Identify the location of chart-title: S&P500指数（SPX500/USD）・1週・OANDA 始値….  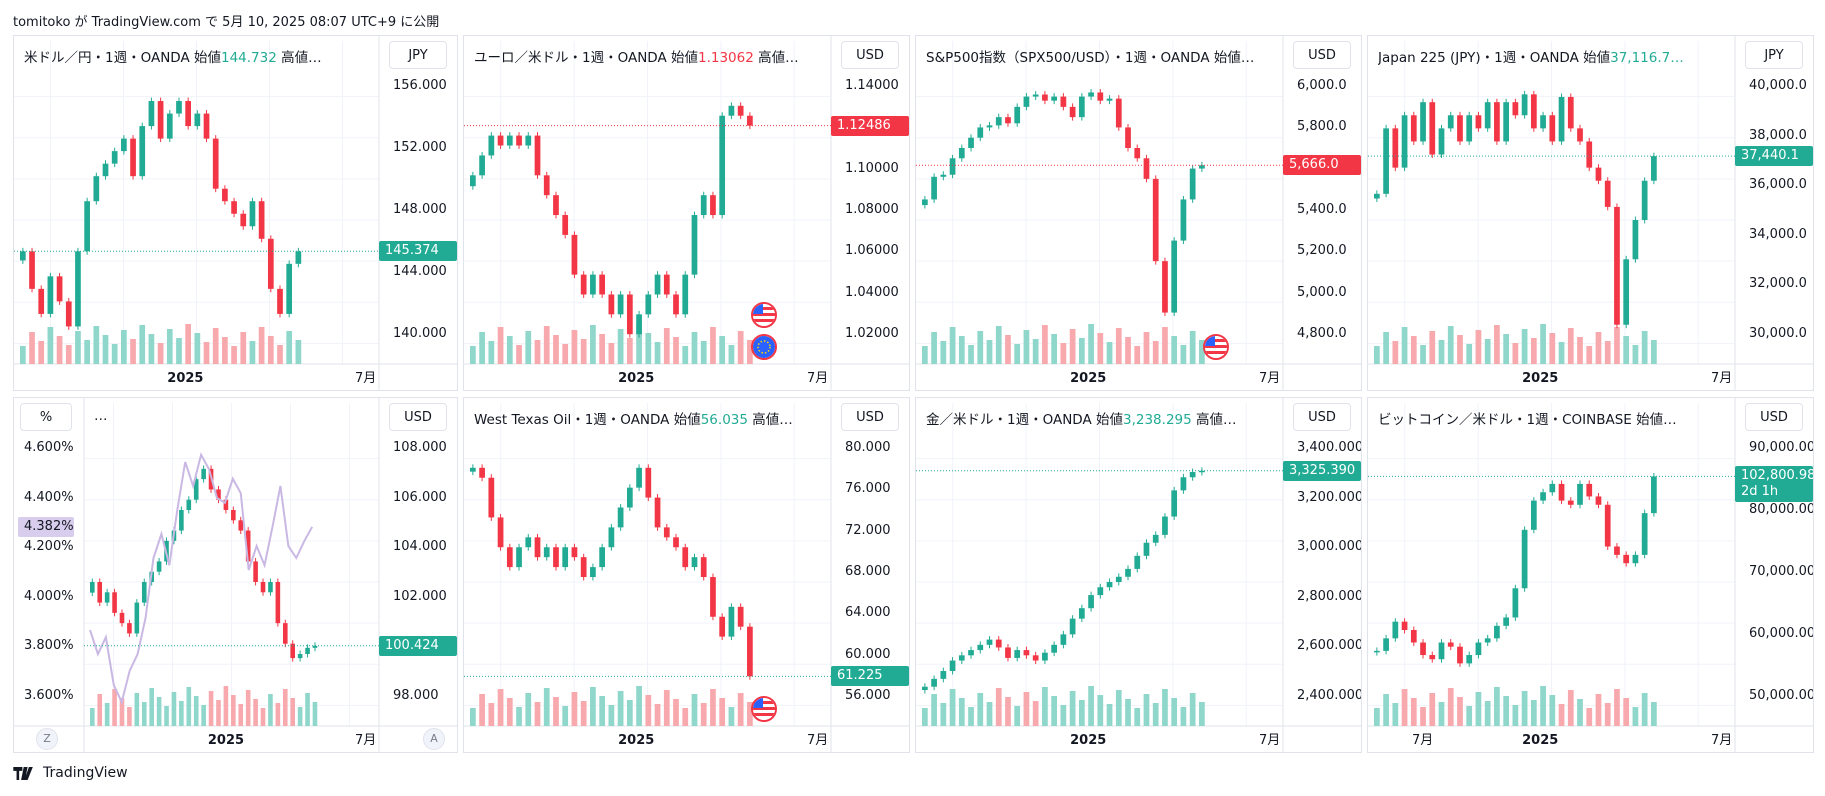
(1090, 56).